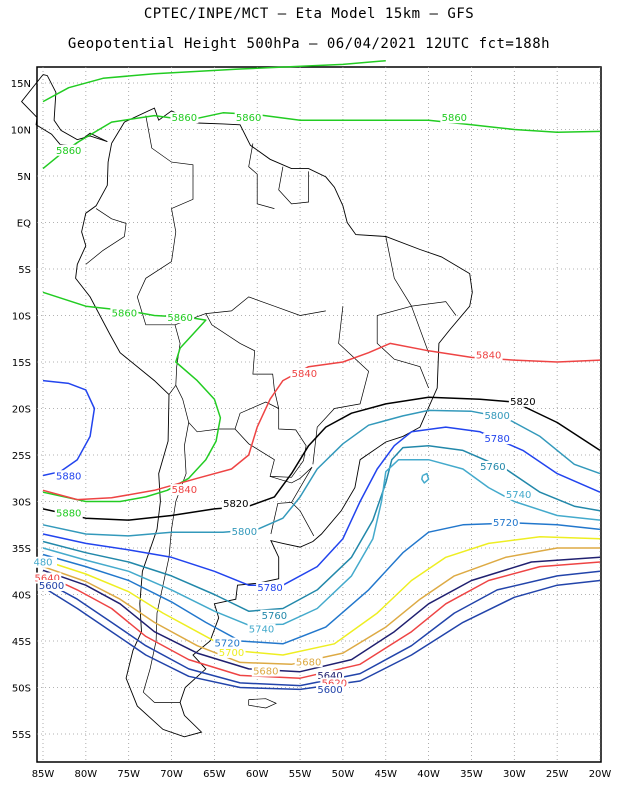 The image size is (618, 800). I want to click on latitude-label: 45S, so click(21, 642).